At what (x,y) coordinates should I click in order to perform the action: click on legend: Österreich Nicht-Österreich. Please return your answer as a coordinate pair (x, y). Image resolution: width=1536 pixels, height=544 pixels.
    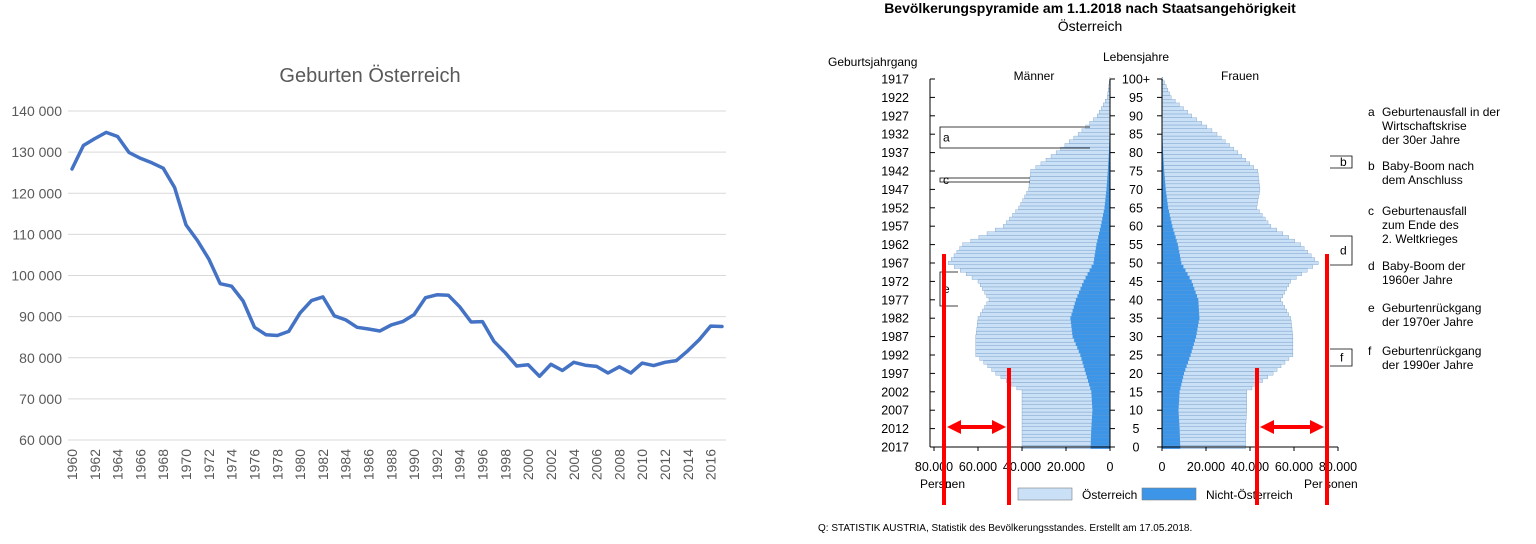
    Looking at the image, I should click on (1155, 495).